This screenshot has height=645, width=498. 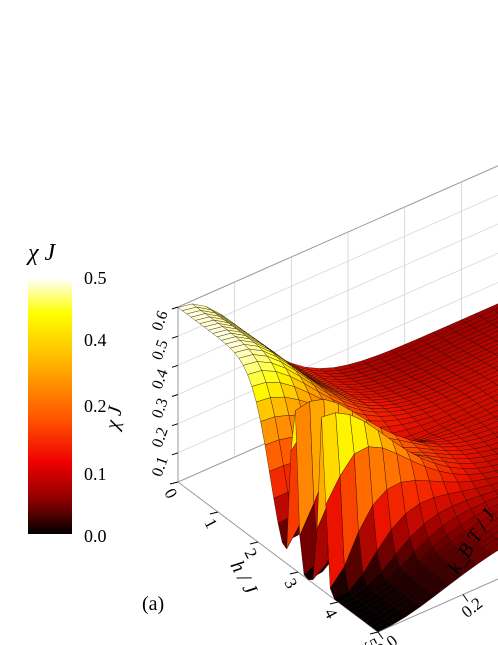 I want to click on colorbar-tick: 0.4, so click(x=95, y=340).